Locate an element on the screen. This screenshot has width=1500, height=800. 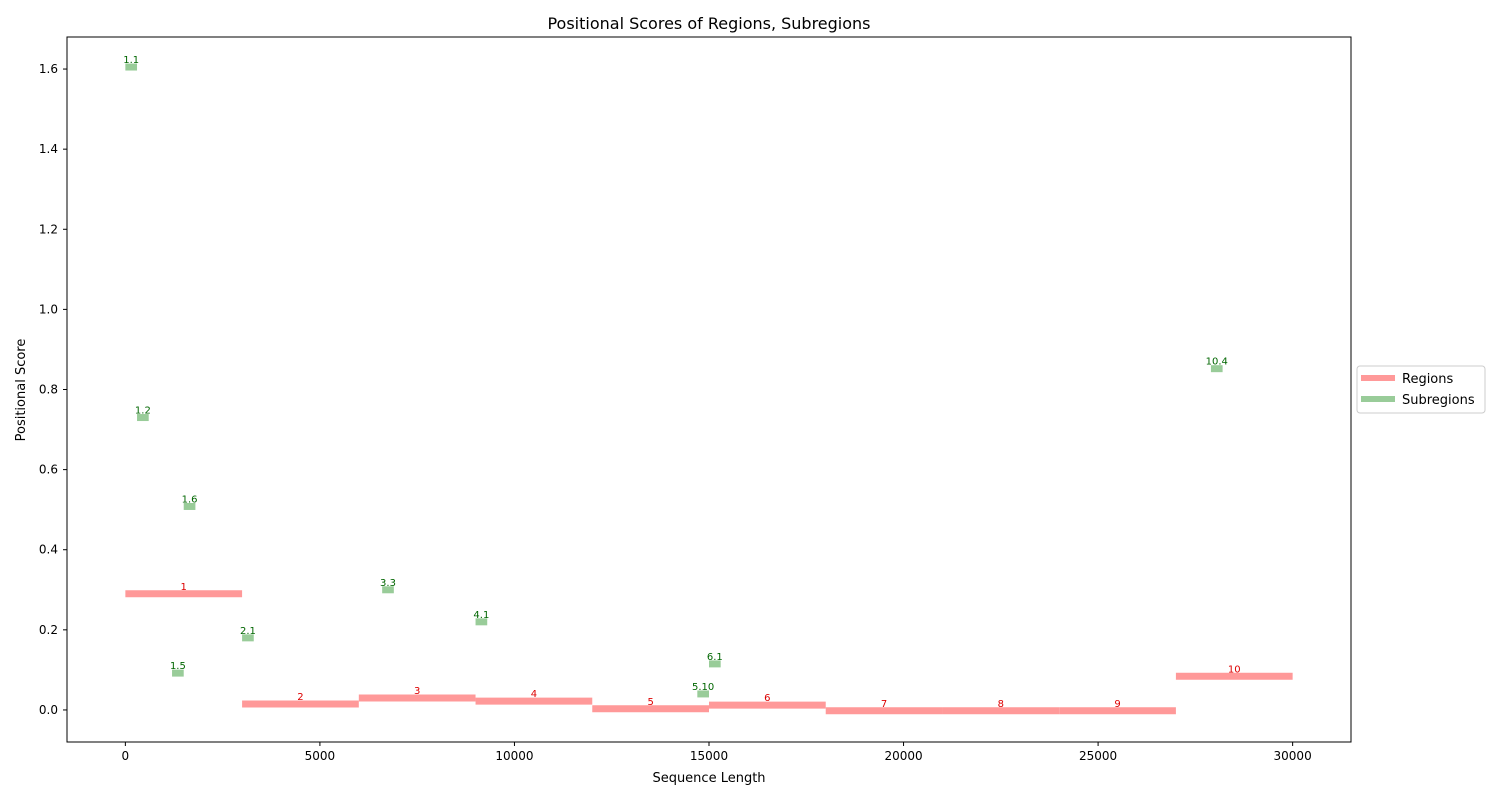
x-axis-title: Sequence Length is located at coordinates (708, 778).